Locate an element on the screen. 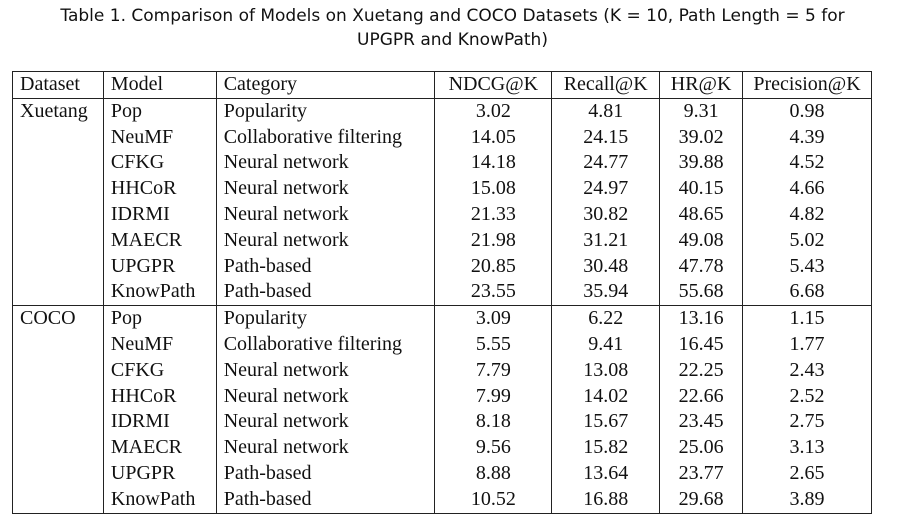 Image resolution: width=905 pixels, height=528 pixels. caption-line-2: UPGPR and KnowPath) is located at coordinates (452, 40).